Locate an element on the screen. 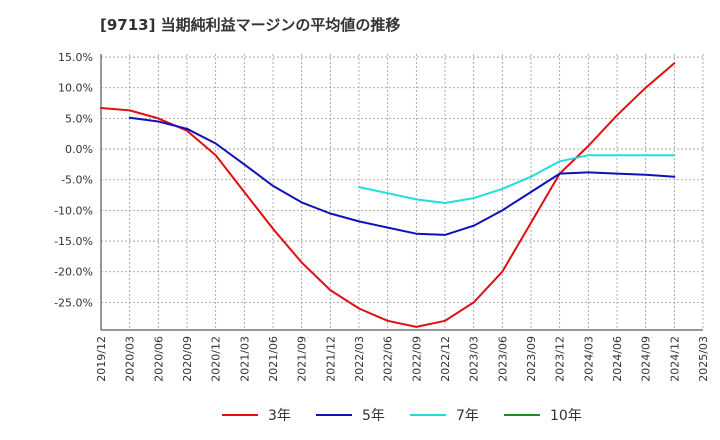  x-tick-label: 2024/03 is located at coordinates (588, 359).